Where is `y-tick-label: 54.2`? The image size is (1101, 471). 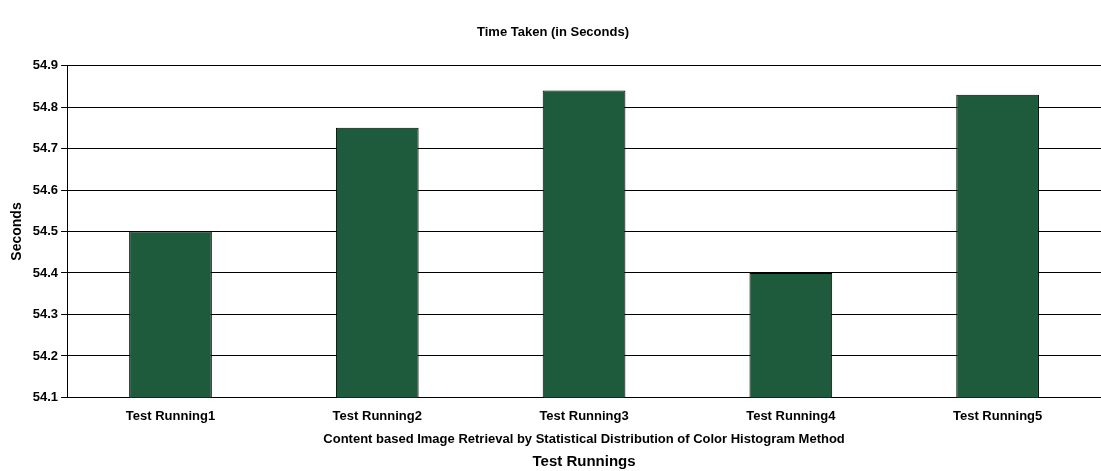 y-tick-label: 54.2 is located at coordinates (45, 355).